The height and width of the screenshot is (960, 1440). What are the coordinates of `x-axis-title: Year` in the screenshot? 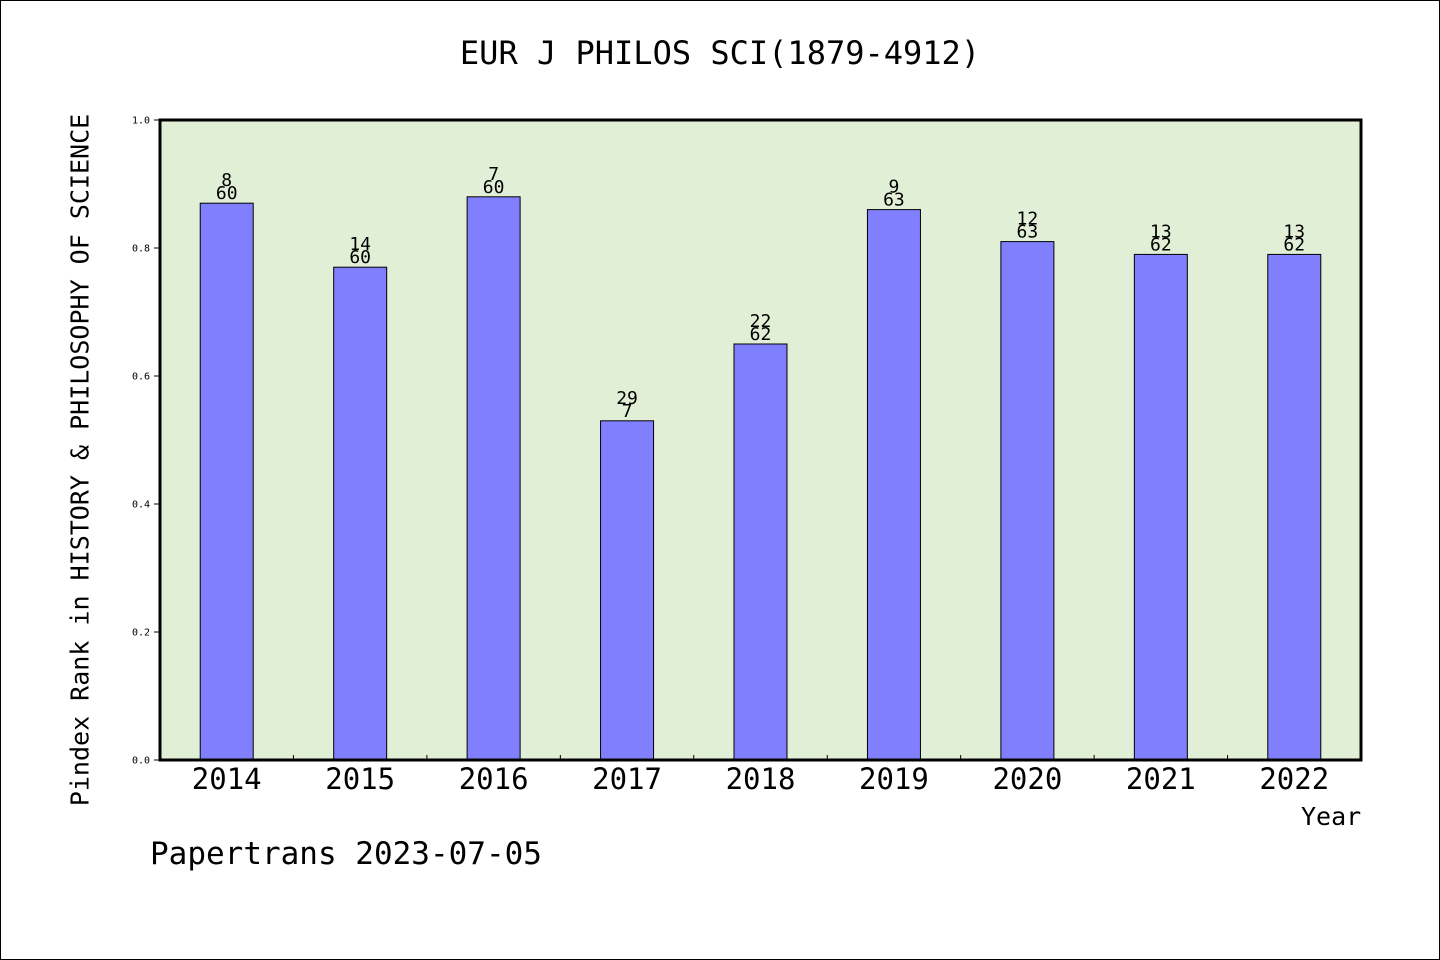 It's located at (1331, 816).